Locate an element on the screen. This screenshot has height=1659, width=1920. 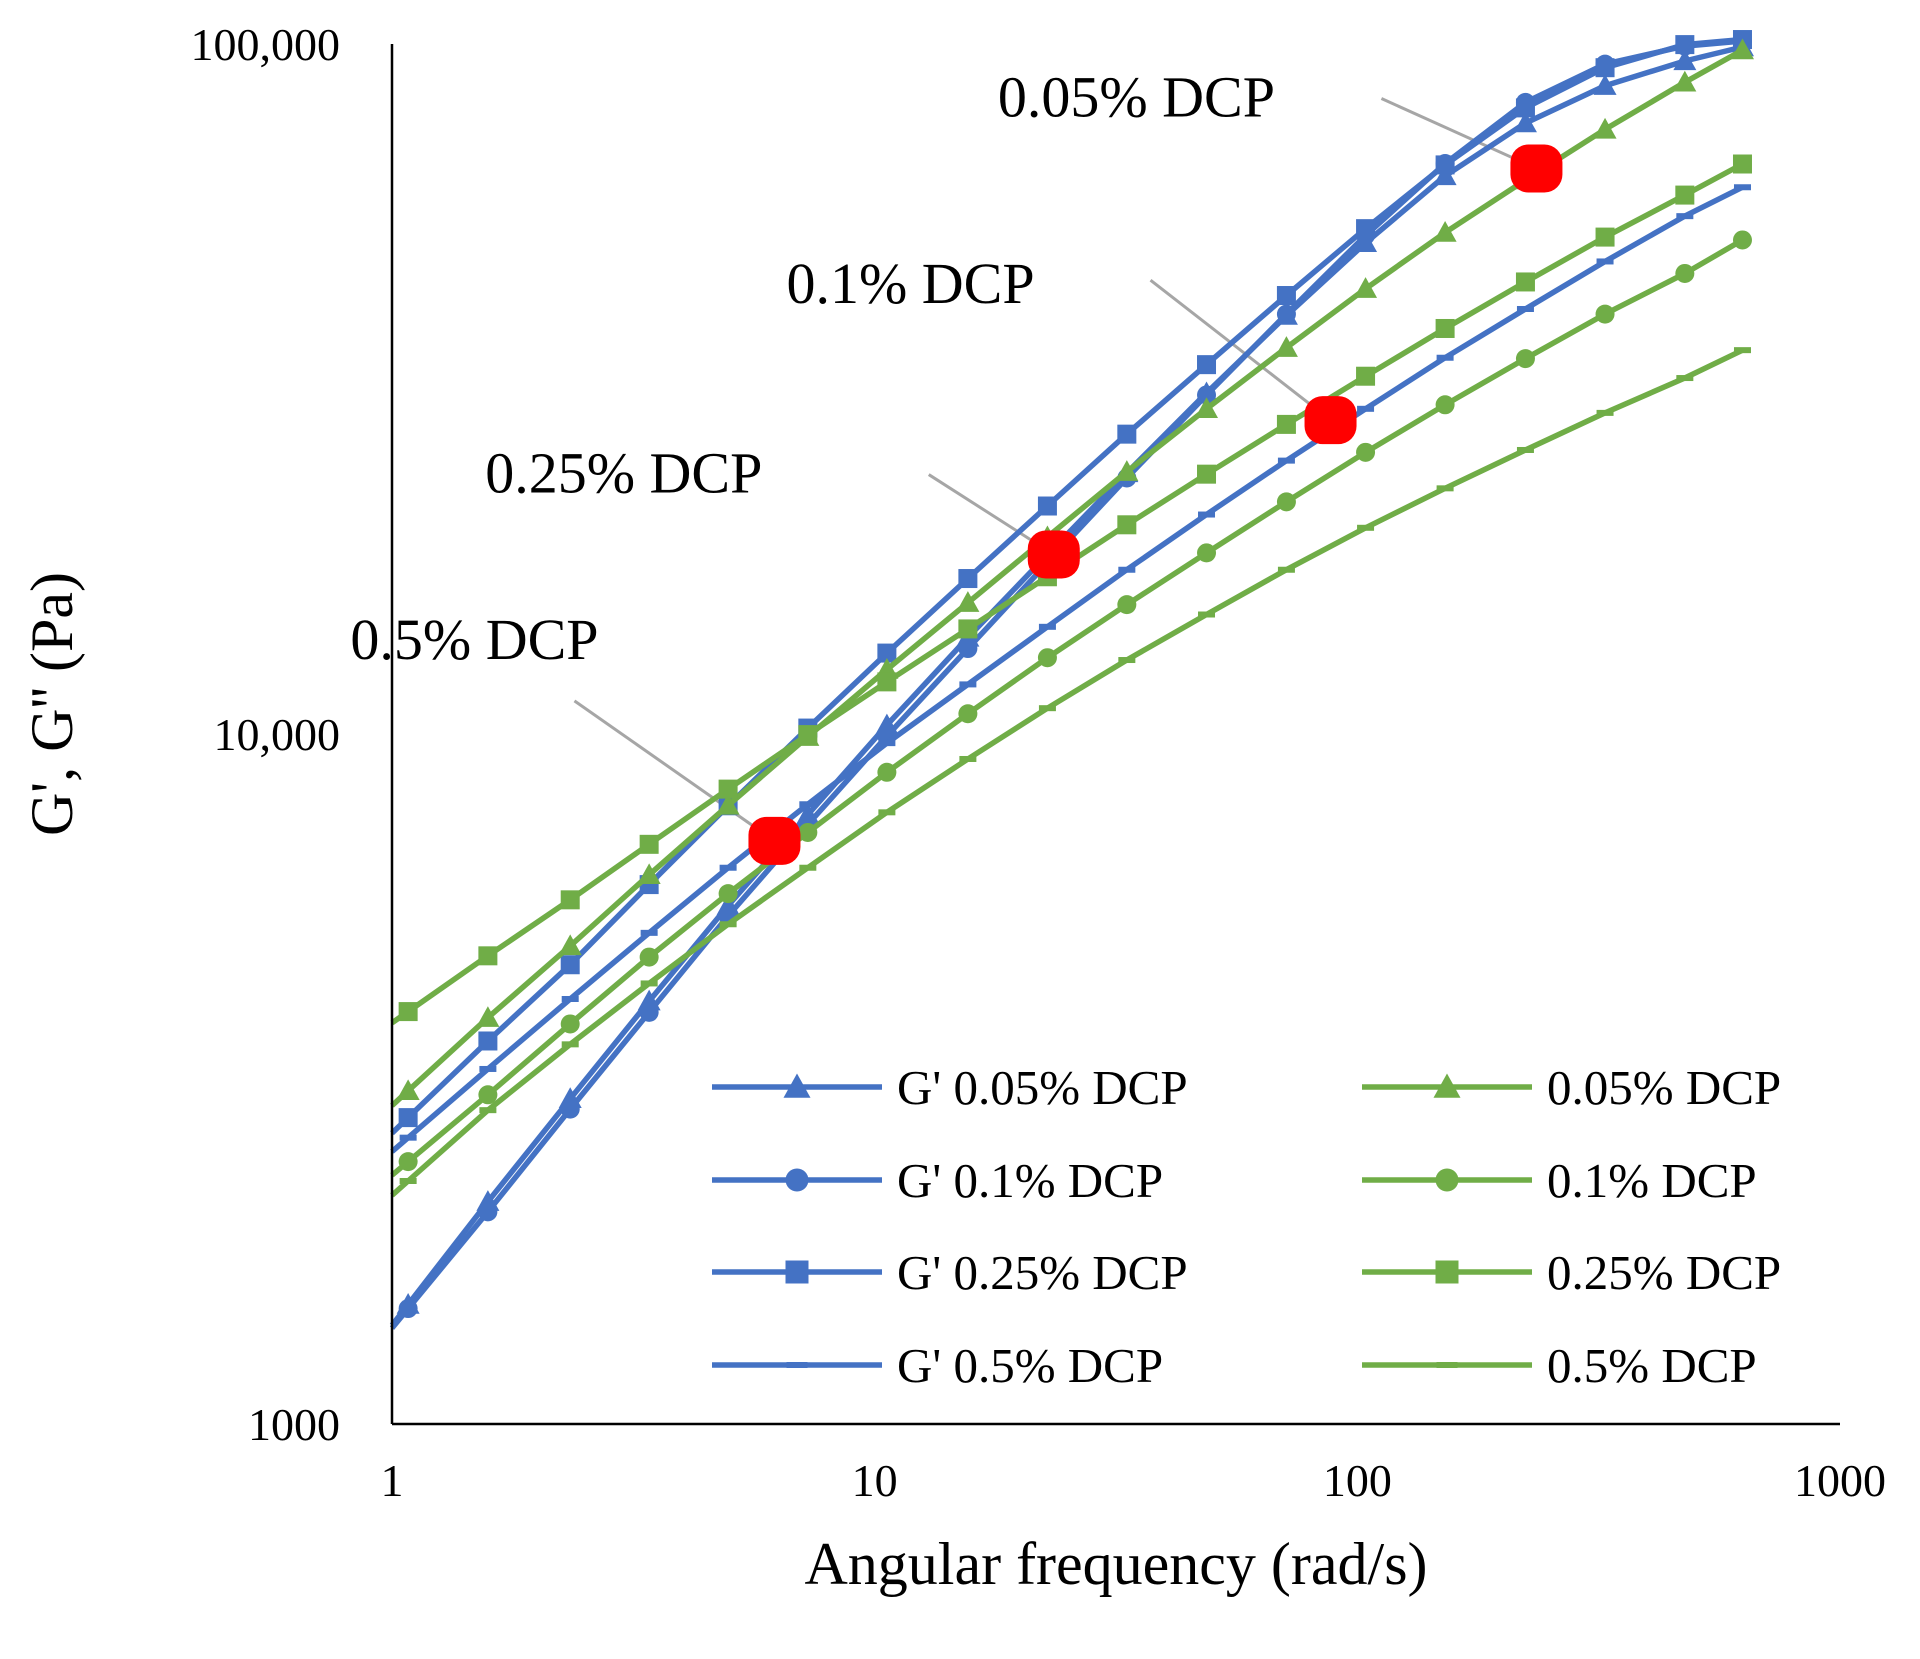
legend-item: 0.25% DCP is located at coordinates (1571, 1272).